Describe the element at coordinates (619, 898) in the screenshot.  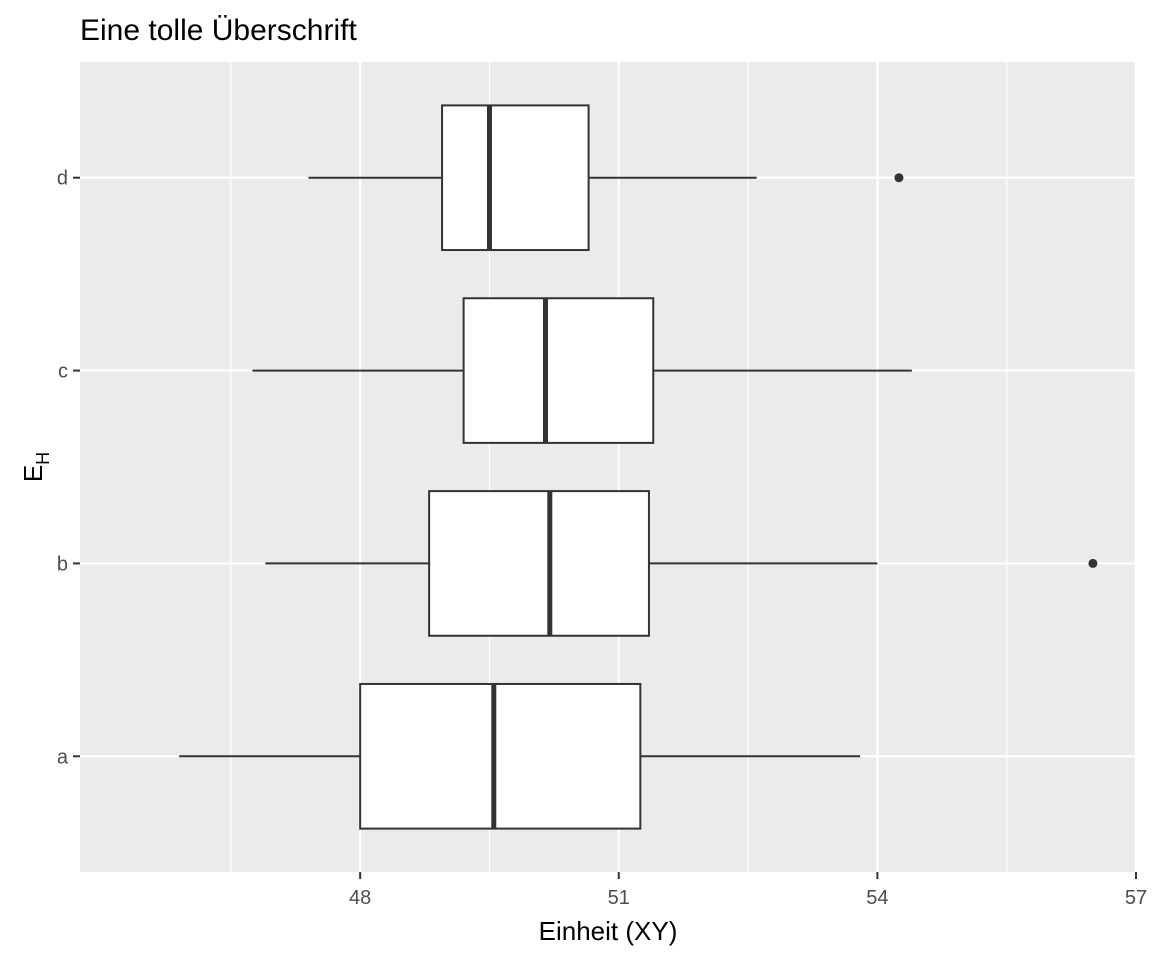
I see `x-tick-label: 51` at that location.